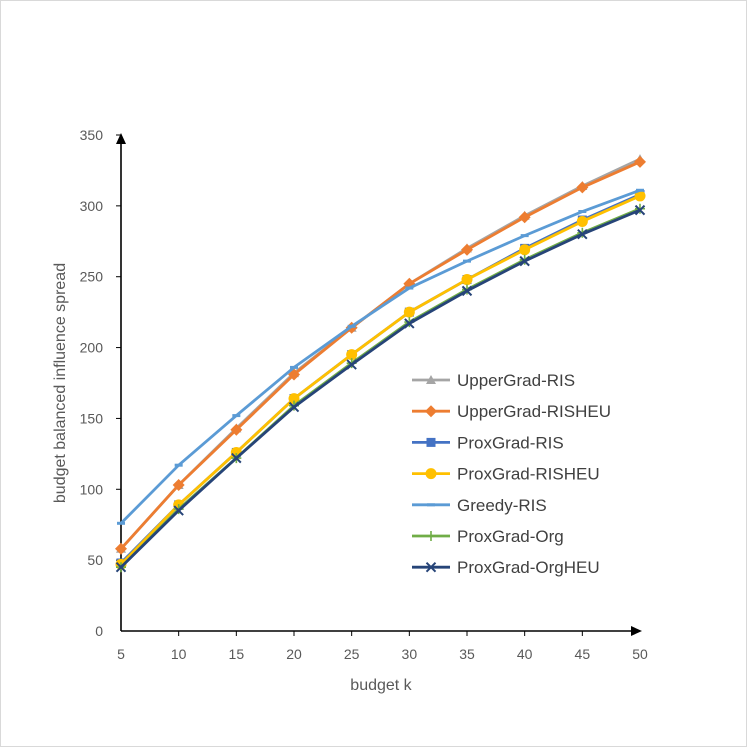  I want to click on x-tick-label: 30, so click(410, 654).